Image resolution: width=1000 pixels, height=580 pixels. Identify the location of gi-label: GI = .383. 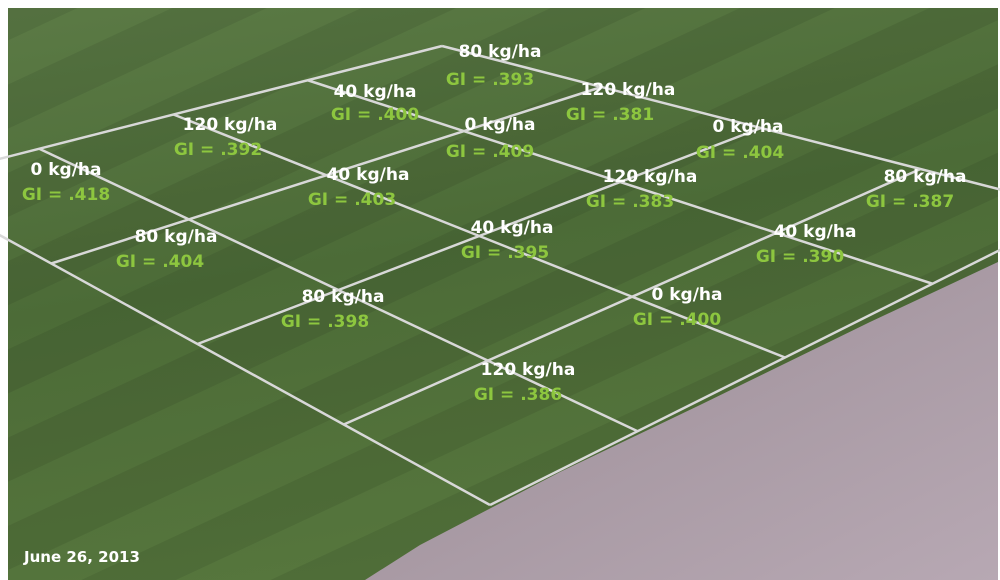
(630, 202).